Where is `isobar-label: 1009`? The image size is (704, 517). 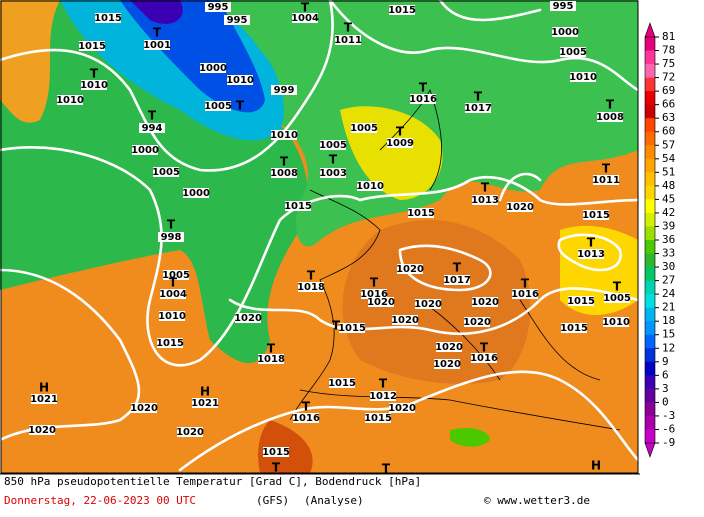 isobar-label: 1009 is located at coordinates (400, 143).